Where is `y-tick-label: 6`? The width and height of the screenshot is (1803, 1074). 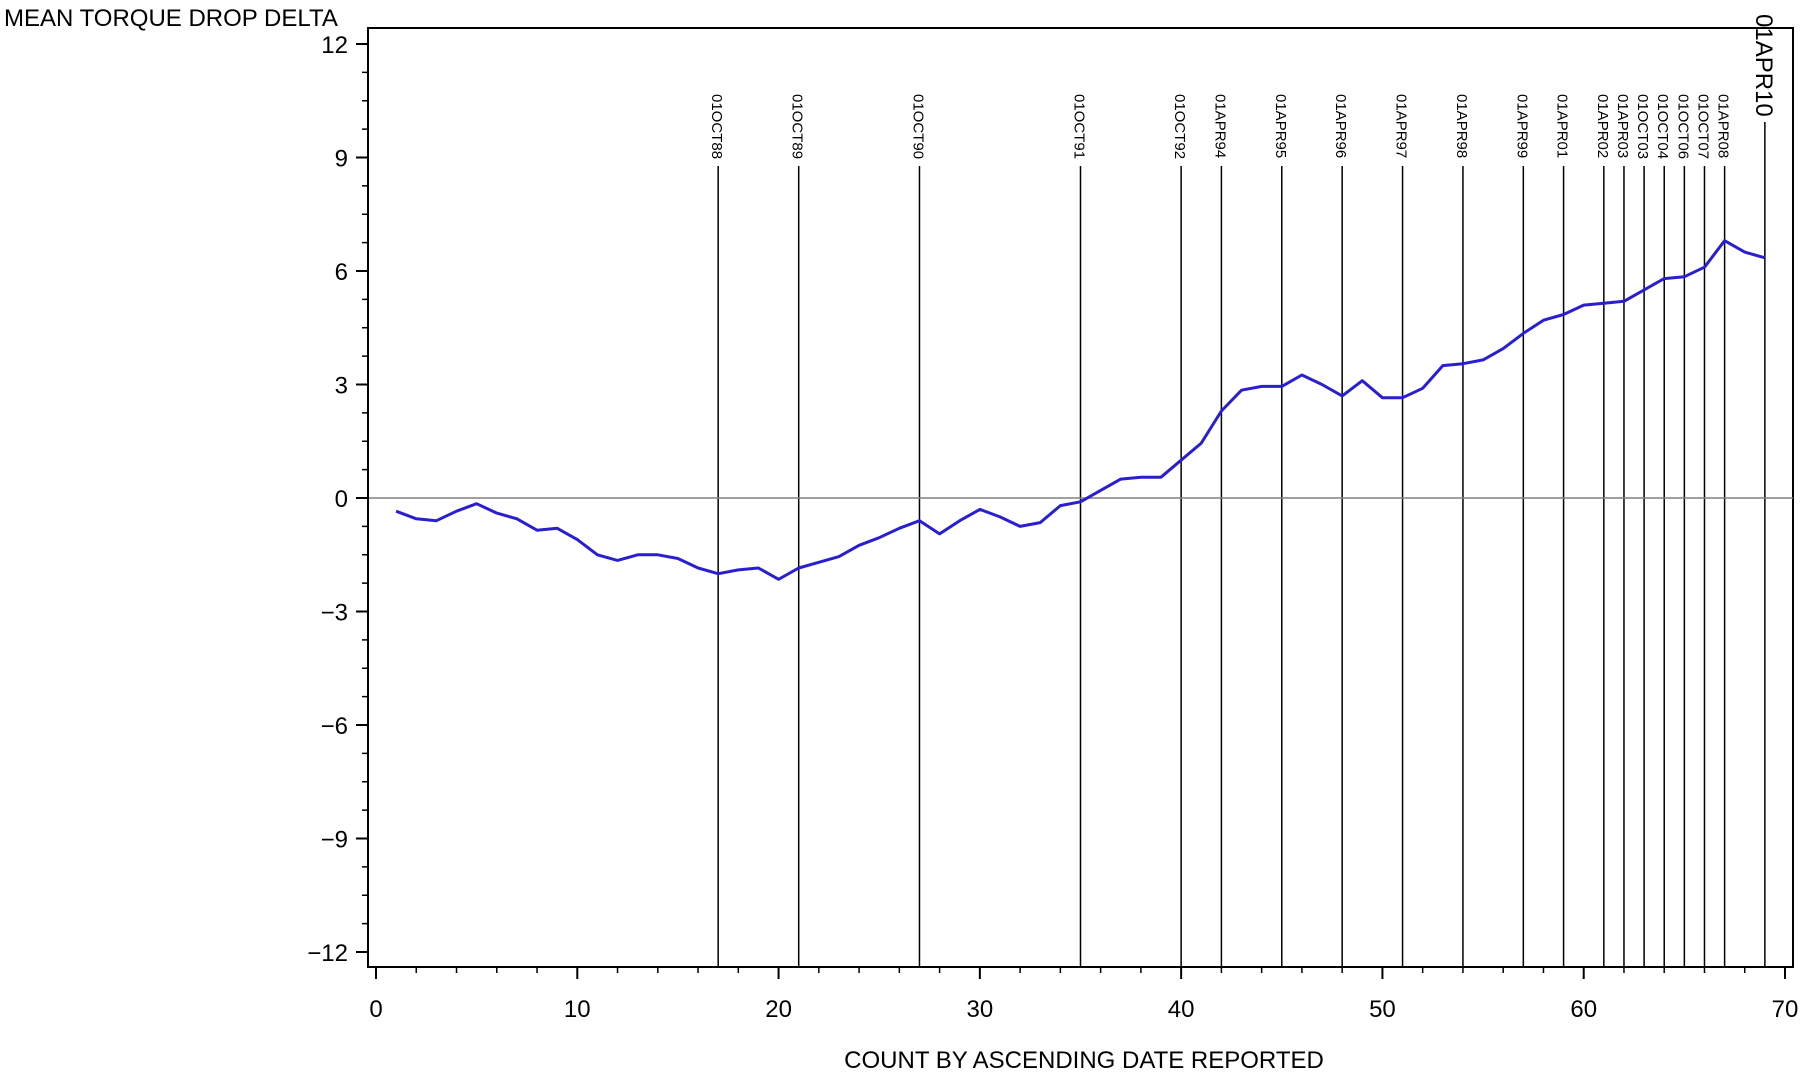 y-tick-label: 6 is located at coordinates (341, 272).